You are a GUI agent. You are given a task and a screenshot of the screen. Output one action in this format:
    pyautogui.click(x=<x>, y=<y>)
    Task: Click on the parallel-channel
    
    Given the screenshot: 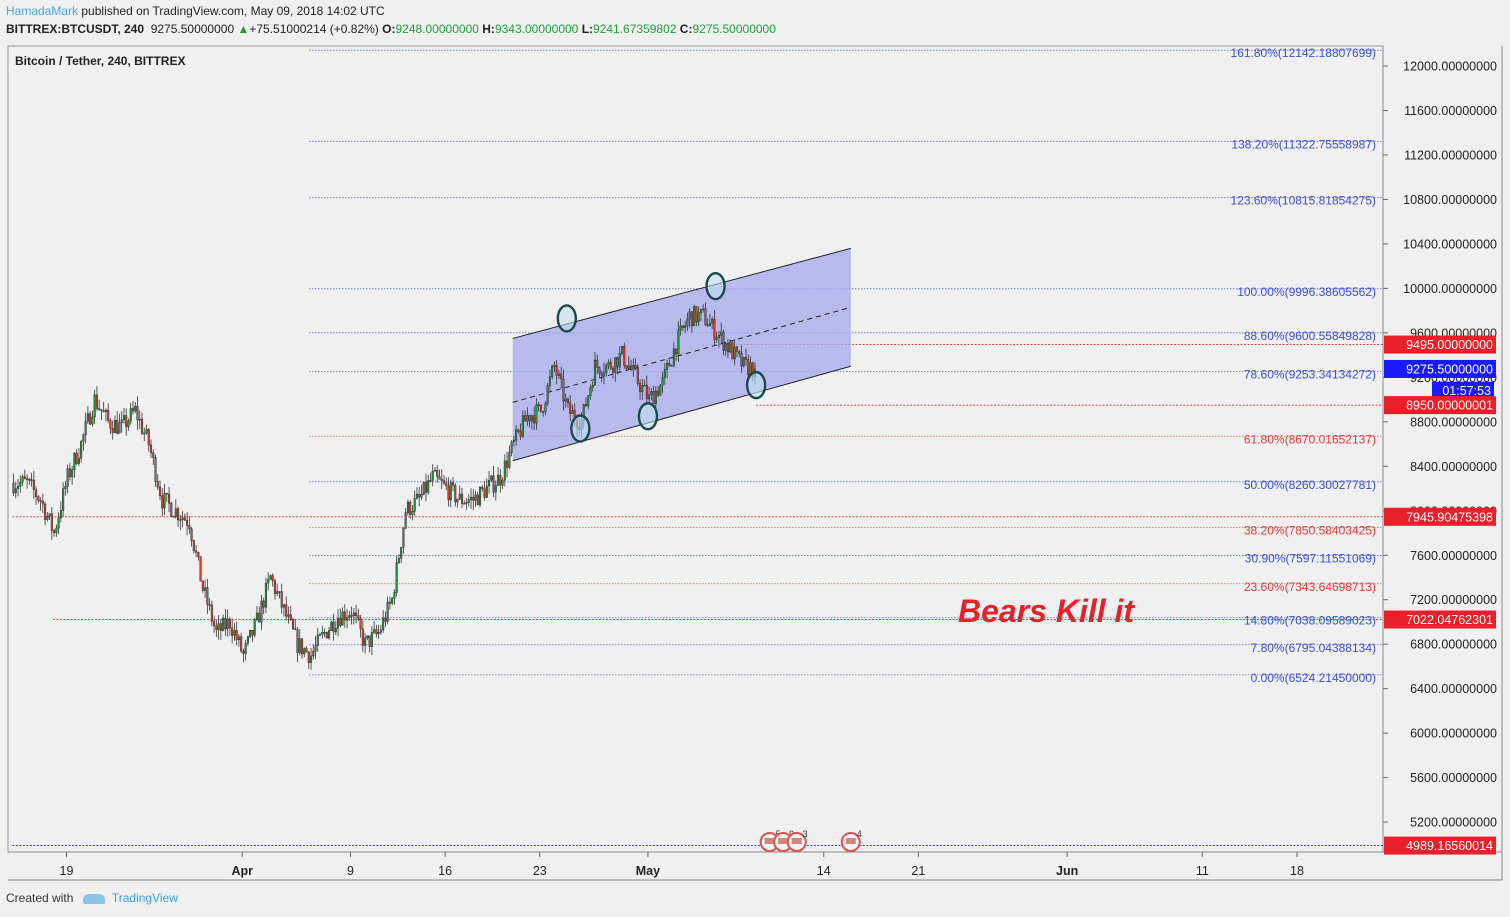 What is the action you would take?
    pyautogui.click(x=681, y=354)
    